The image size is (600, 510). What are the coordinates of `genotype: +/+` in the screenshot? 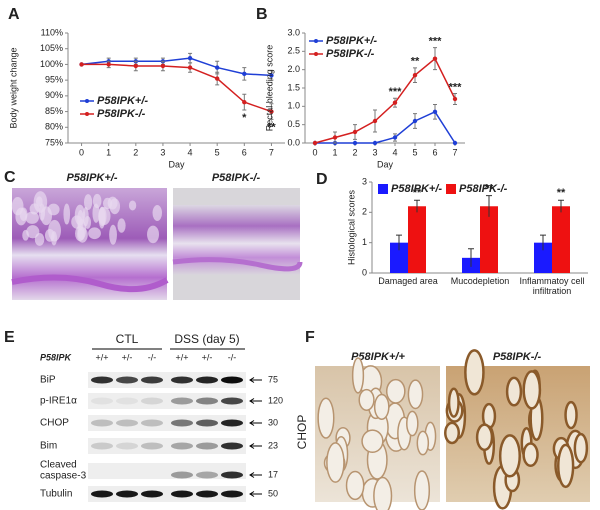 It's located at (181, 357).